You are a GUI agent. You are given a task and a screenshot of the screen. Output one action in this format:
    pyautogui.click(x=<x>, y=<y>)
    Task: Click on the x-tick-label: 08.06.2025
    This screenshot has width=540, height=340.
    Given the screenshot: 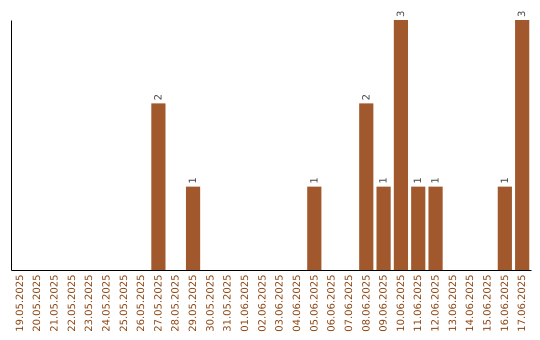 What is the action you would take?
    pyautogui.click(x=366, y=303)
    